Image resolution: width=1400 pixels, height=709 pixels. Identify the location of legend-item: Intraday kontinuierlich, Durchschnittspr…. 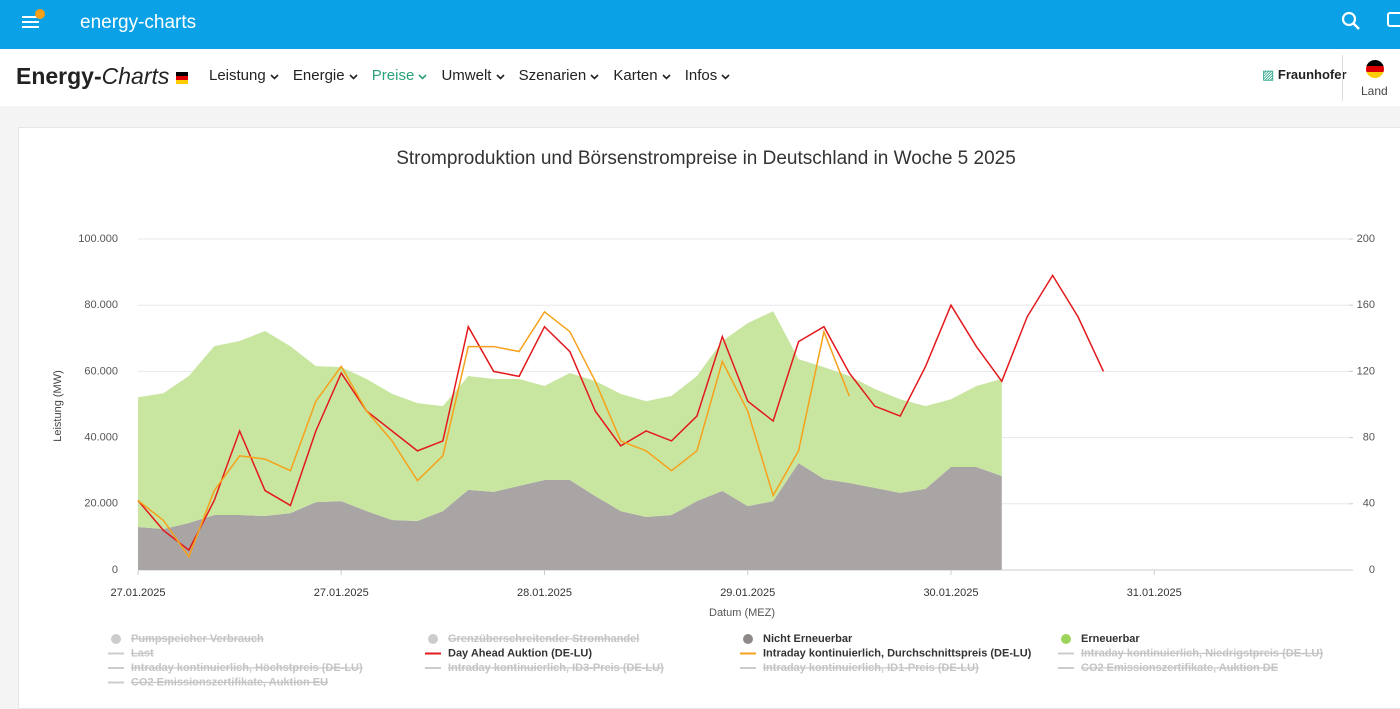
(886, 653).